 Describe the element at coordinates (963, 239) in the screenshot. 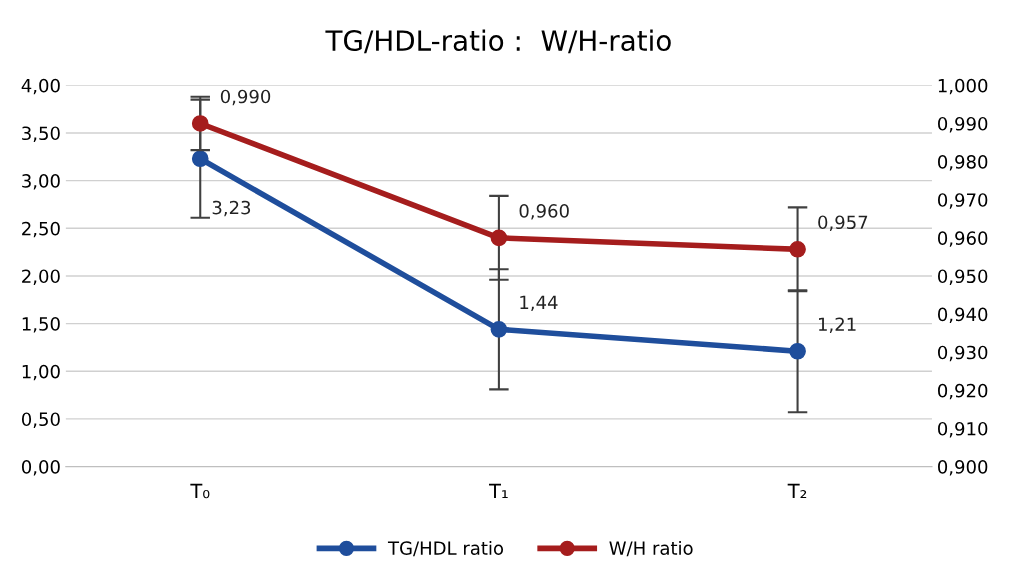

I see `y2-tick-label: 0,960` at that location.